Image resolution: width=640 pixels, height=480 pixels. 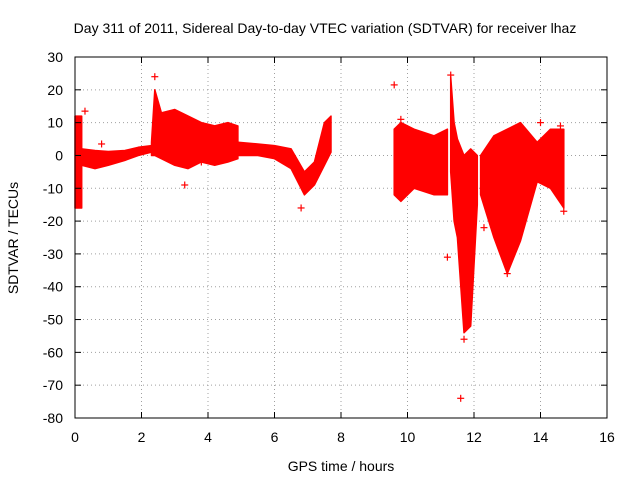 What do you see at coordinates (53, 352) in the screenshot?
I see `y-tick-label: -60` at bounding box center [53, 352].